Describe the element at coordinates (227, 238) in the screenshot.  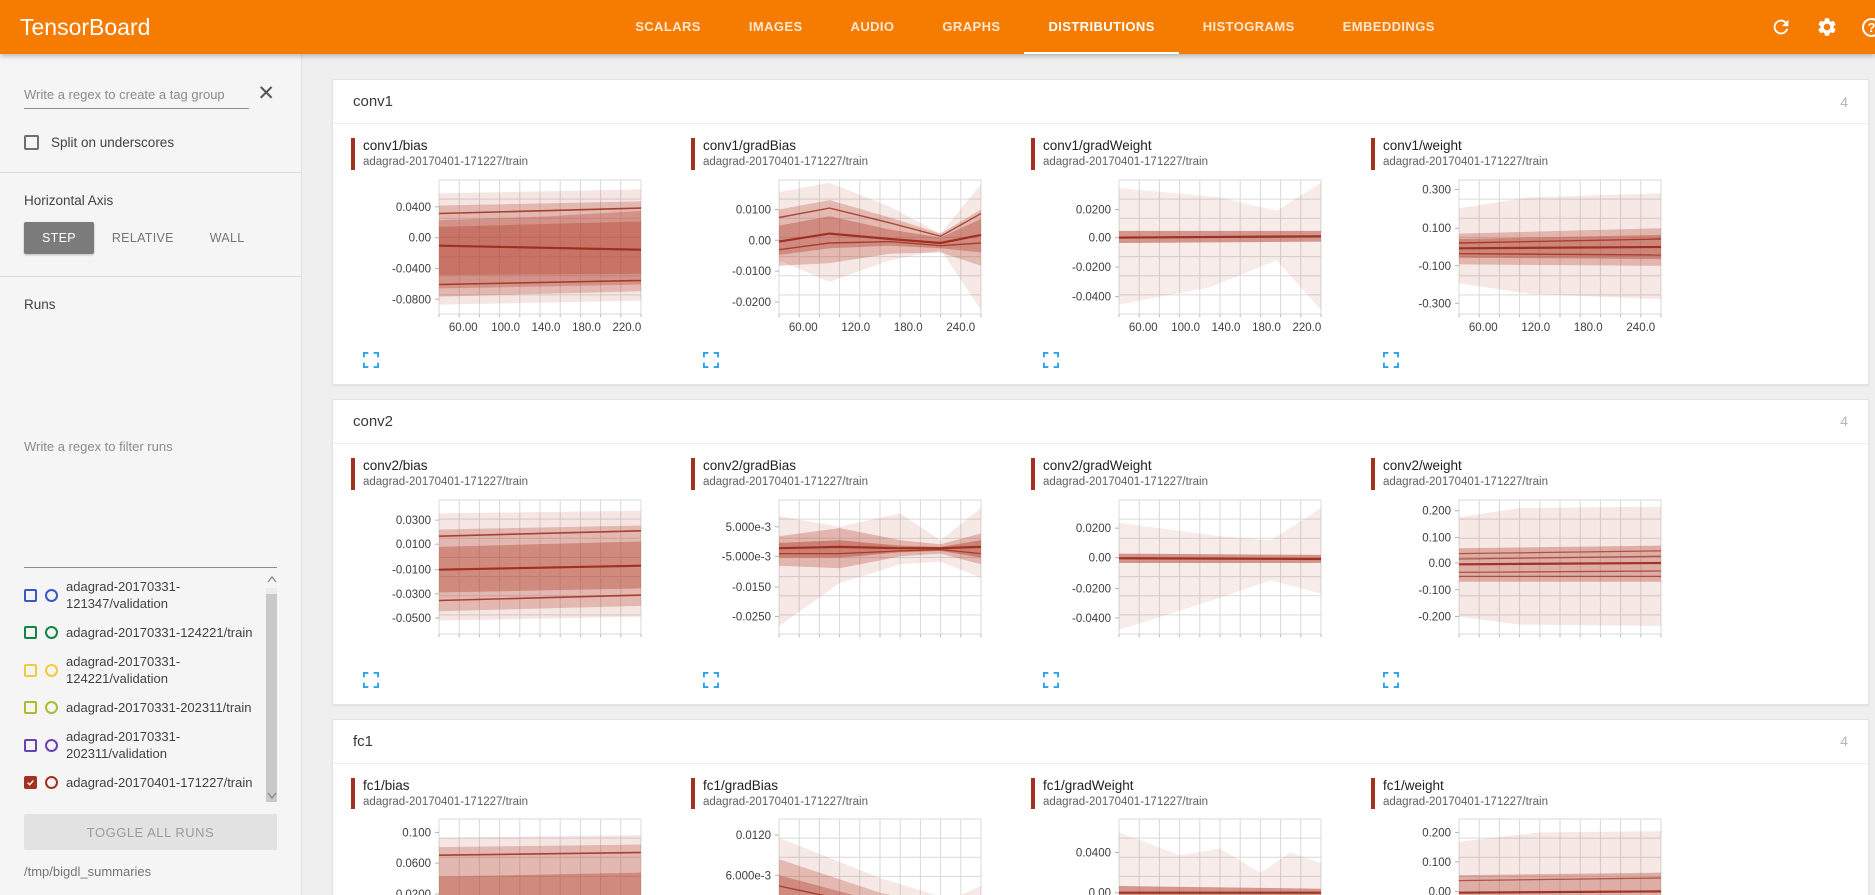
I see `axis-option-wall: WALL` at that location.